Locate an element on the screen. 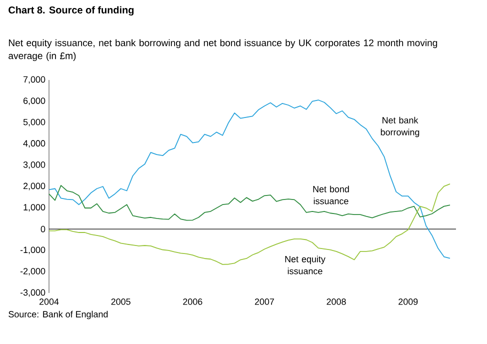  chart-title: Chart 8. Source of funding is located at coordinates (71, 11).